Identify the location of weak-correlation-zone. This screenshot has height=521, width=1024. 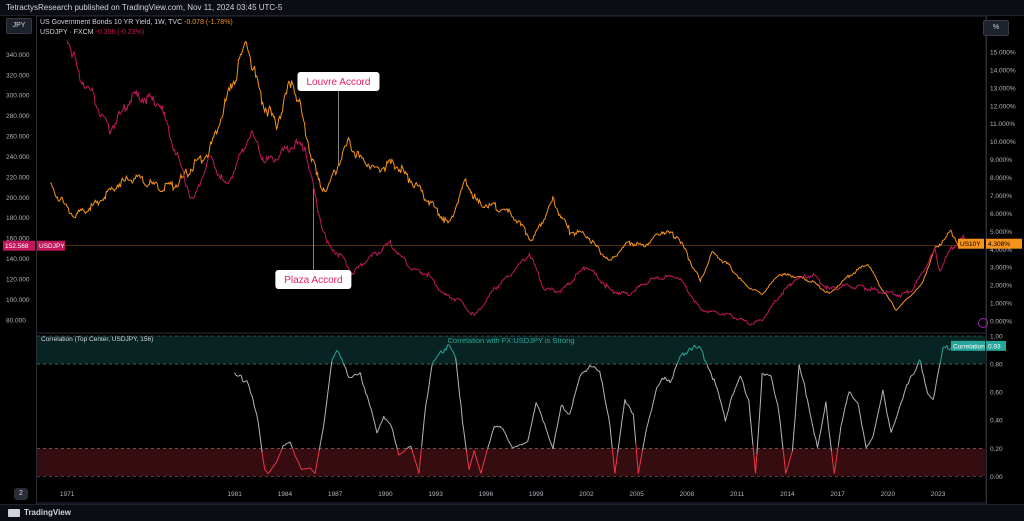
(511, 462).